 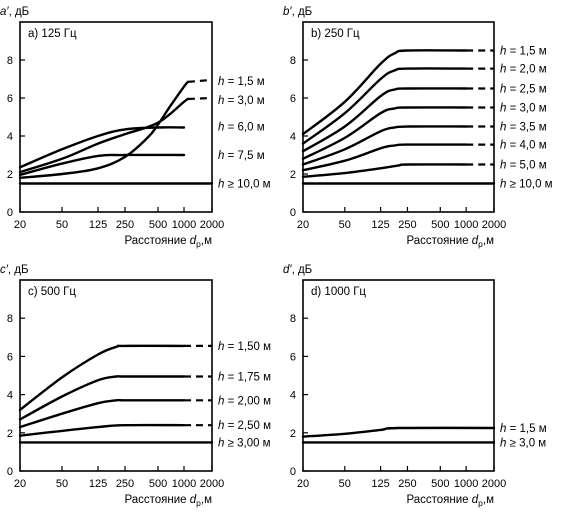 I want to click on series-label: h = 2,0 м, so click(x=523, y=70).